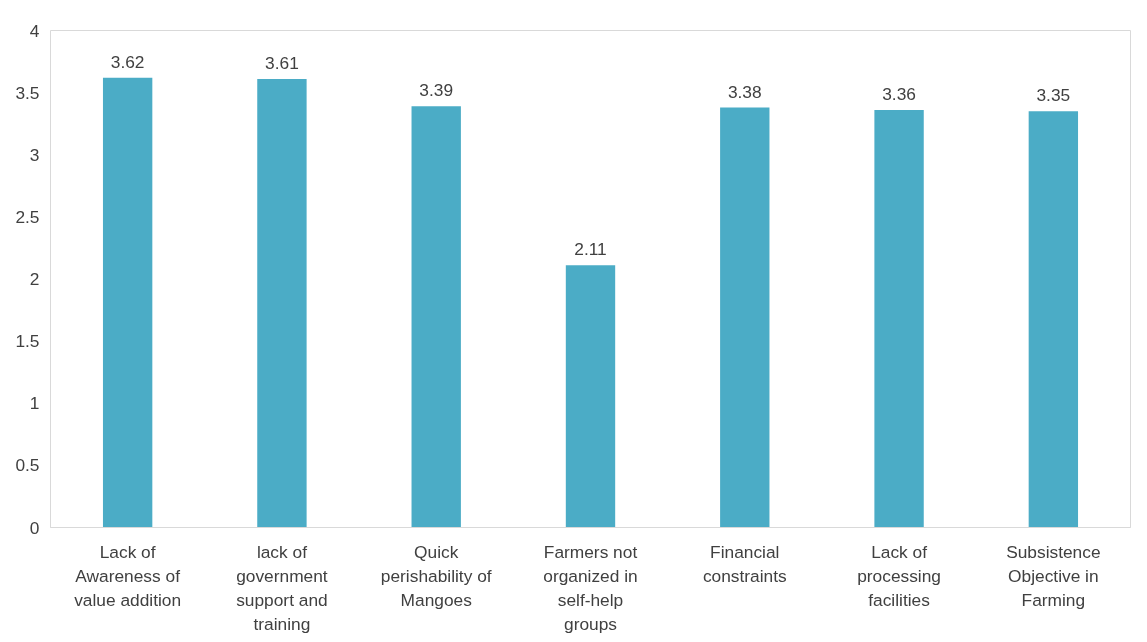 The height and width of the screenshot is (642, 1147). I want to click on data-label: 2.11, so click(590, 249).